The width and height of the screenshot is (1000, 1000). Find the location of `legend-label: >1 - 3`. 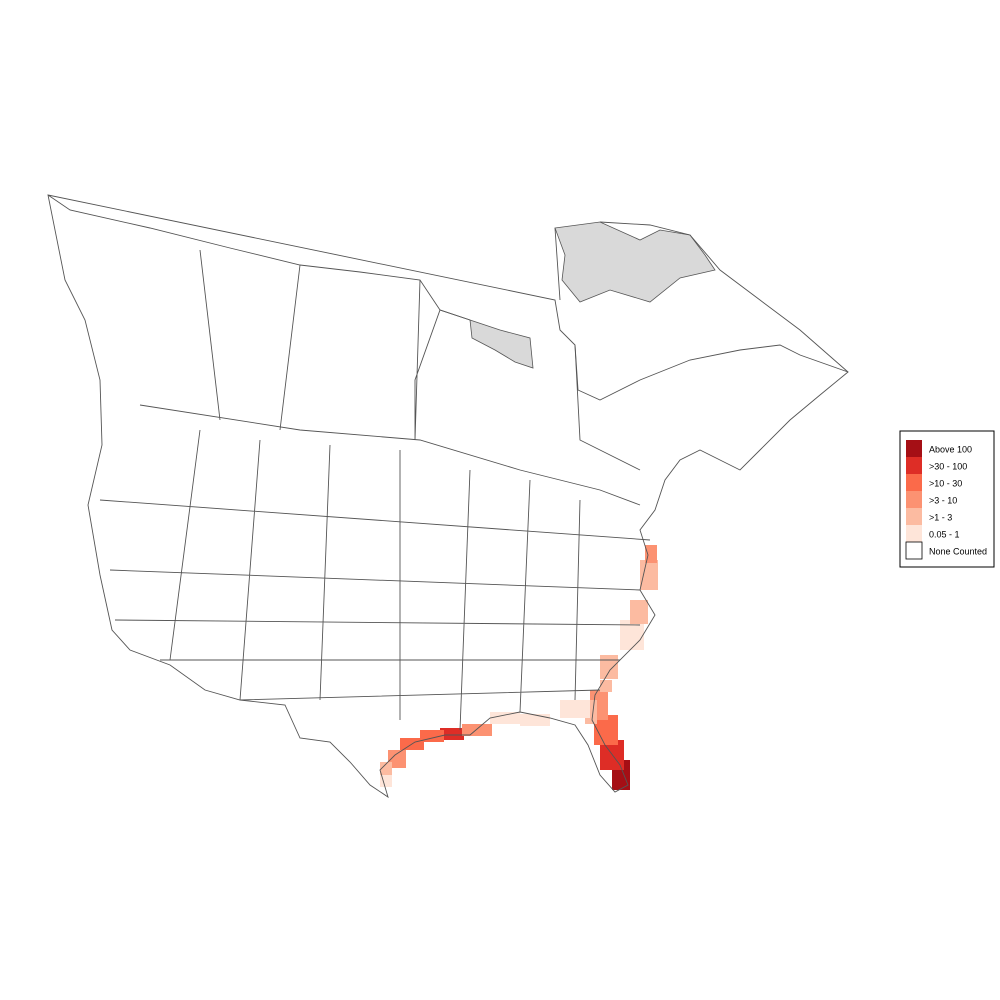

legend-label: >1 - 3 is located at coordinates (940, 517).